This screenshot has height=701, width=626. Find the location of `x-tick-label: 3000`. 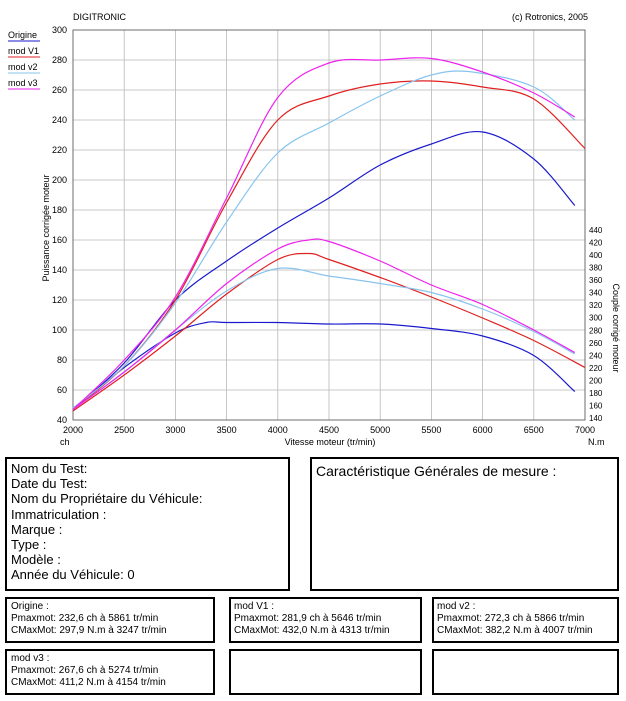

x-tick-label: 3000 is located at coordinates (175, 430).